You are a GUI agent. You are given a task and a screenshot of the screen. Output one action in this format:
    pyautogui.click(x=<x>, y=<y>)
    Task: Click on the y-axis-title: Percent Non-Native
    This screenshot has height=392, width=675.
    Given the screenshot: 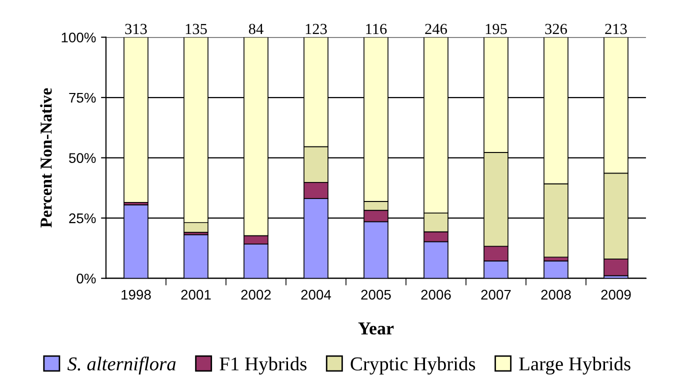 What is the action you would take?
    pyautogui.click(x=46, y=158)
    